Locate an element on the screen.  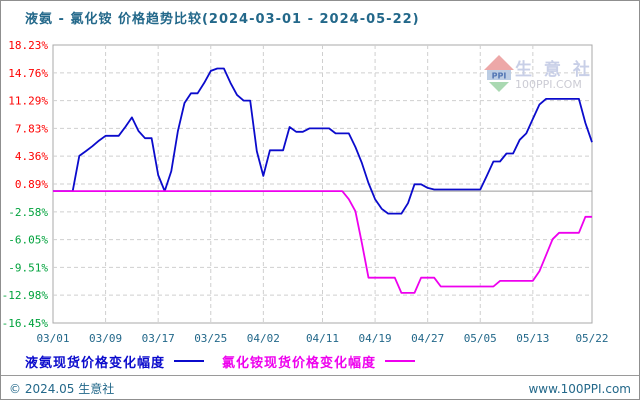
x-axis-label: 04/19 is located at coordinates (375, 338).